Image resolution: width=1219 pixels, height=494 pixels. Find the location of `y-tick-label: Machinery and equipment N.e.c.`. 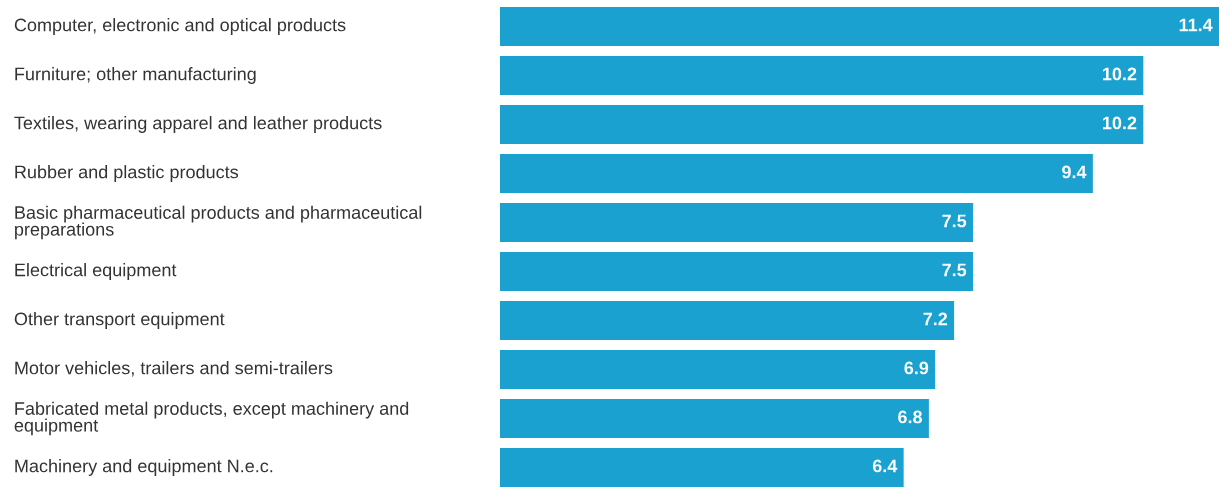

y-tick-label: Machinery and equipment N.e.c. is located at coordinates (144, 467).